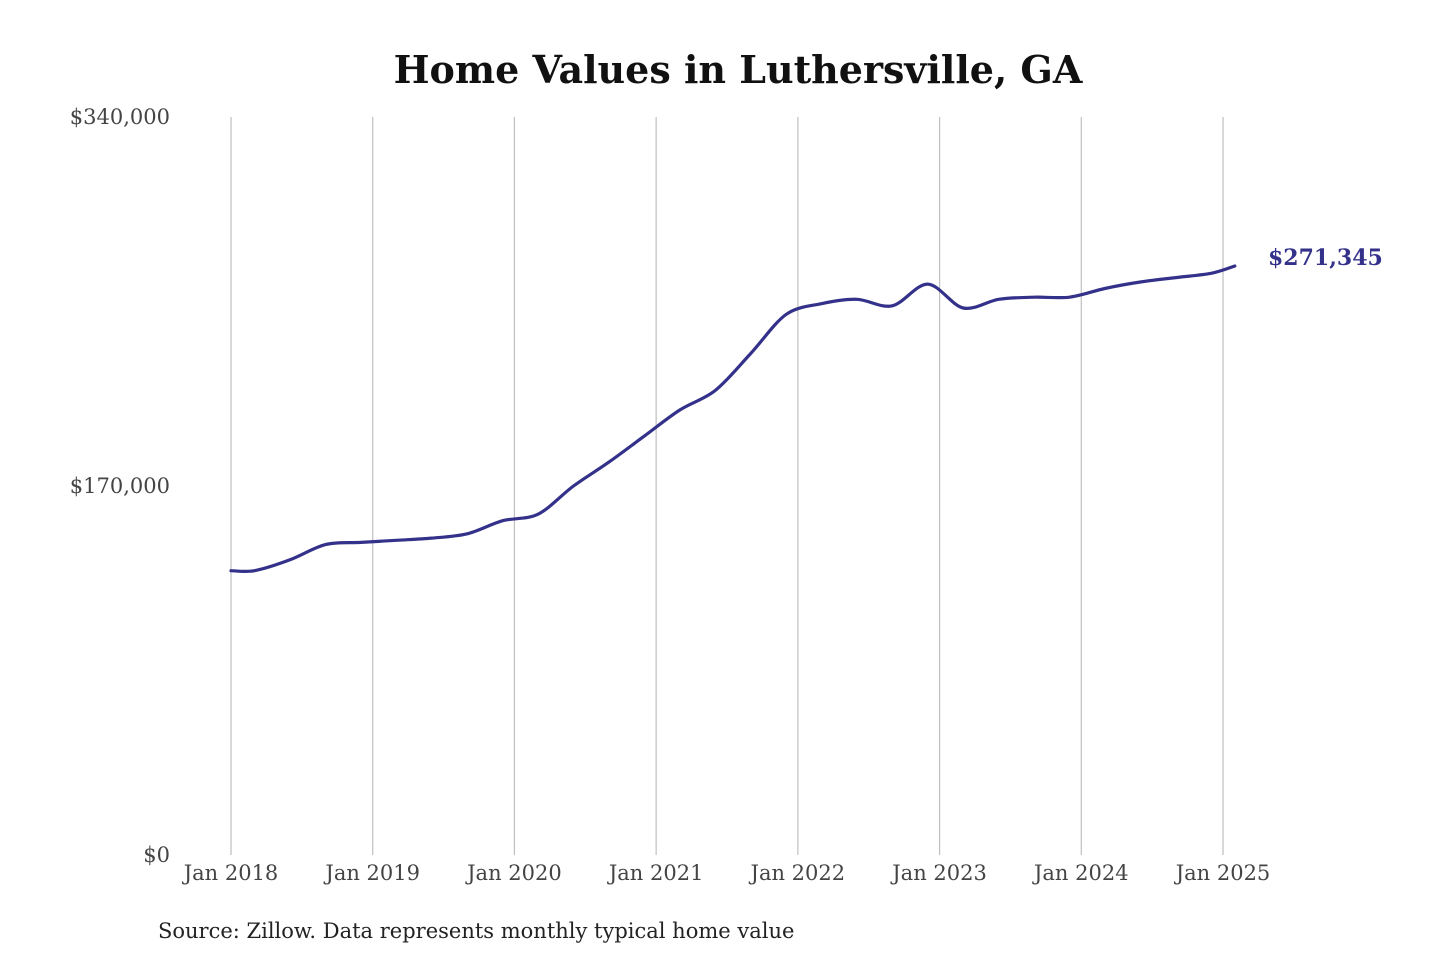 This screenshot has height=960, width=1440. What do you see at coordinates (120, 117) in the screenshot?
I see `y-tick-label: $340,000` at bounding box center [120, 117].